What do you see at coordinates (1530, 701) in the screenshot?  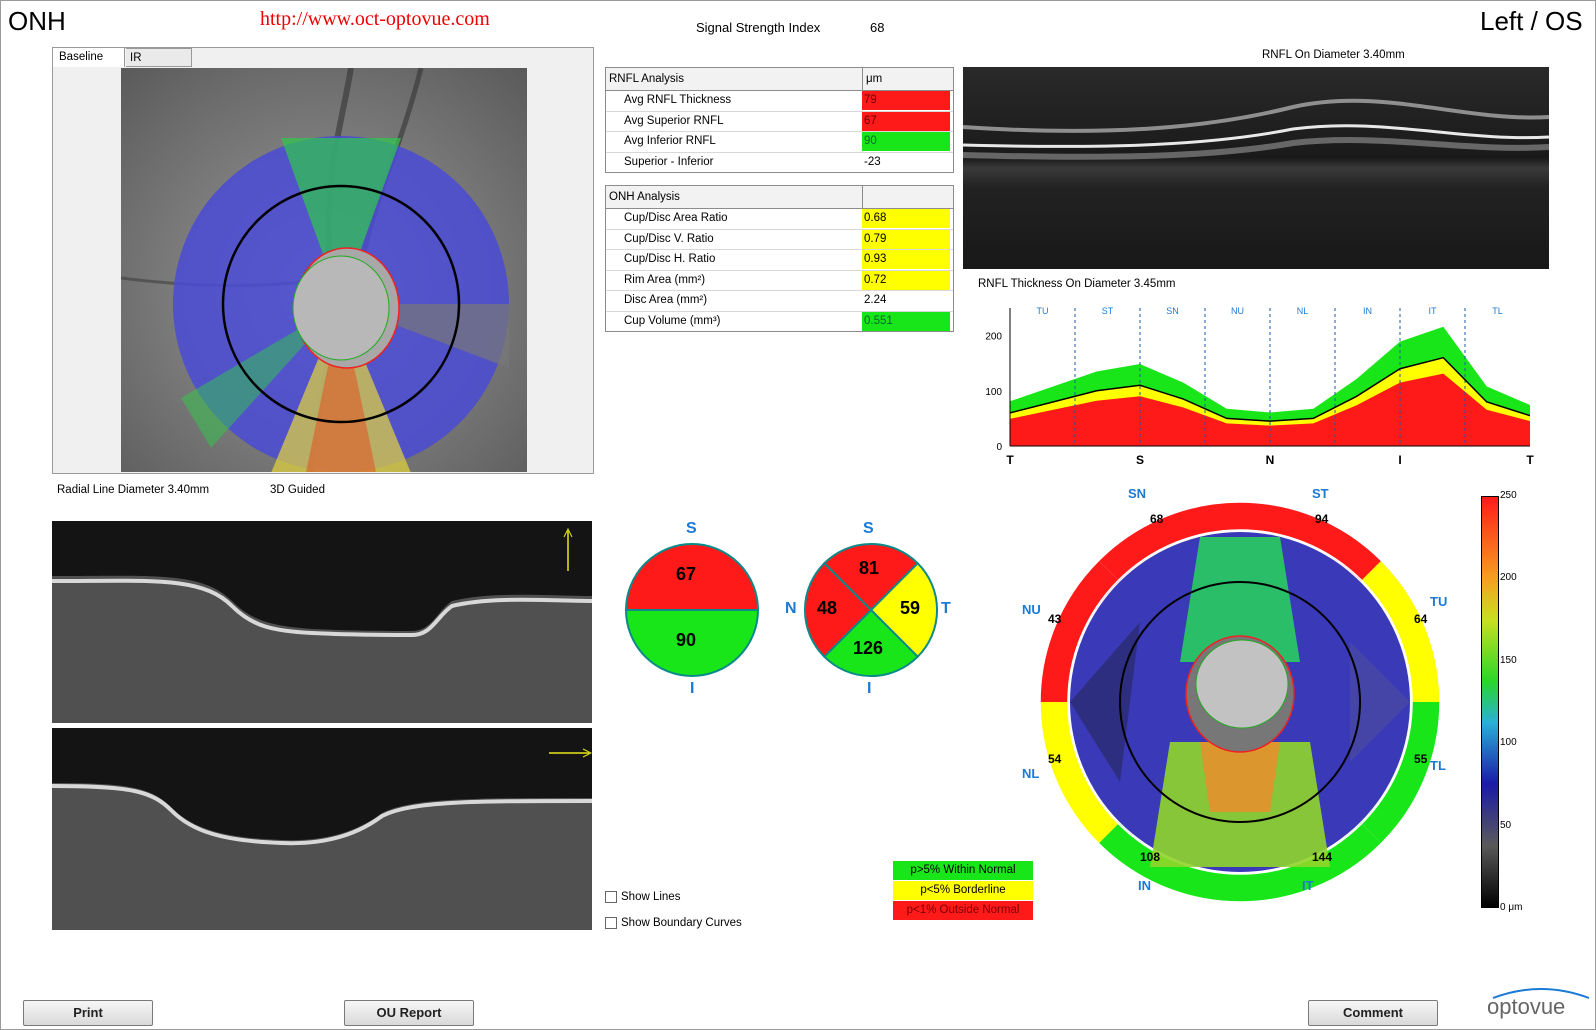 I see `color-scale-labels: 250 200 150 100 50 0 μm` at bounding box center [1530, 701].